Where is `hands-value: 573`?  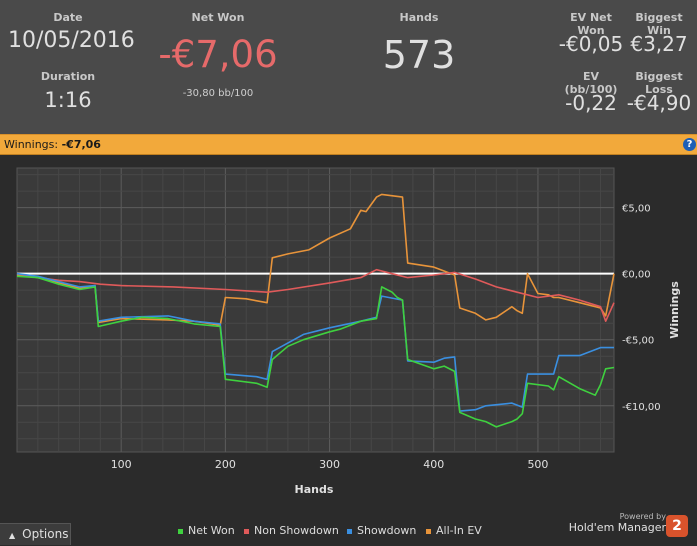
hands-value: 573 is located at coordinates (419, 55).